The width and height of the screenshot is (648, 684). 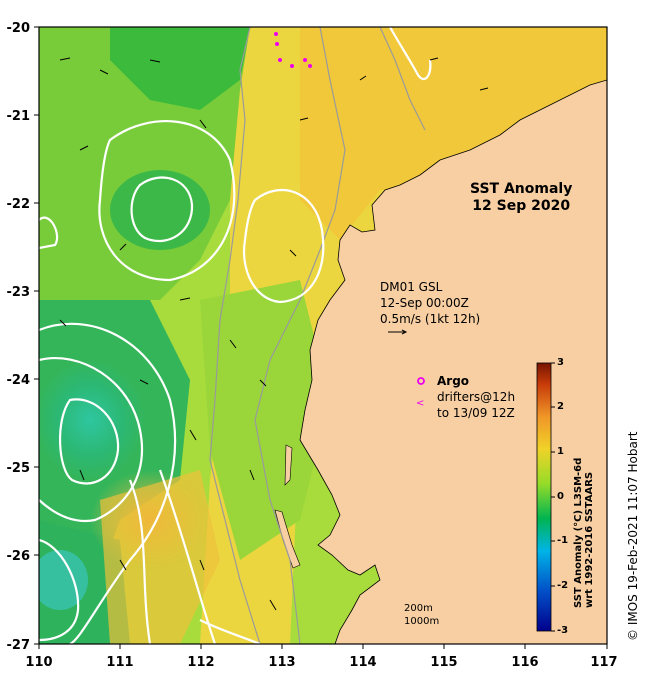 What do you see at coordinates (560, 406) in the screenshot?
I see `colorbar-tick-label: 2` at bounding box center [560, 406].